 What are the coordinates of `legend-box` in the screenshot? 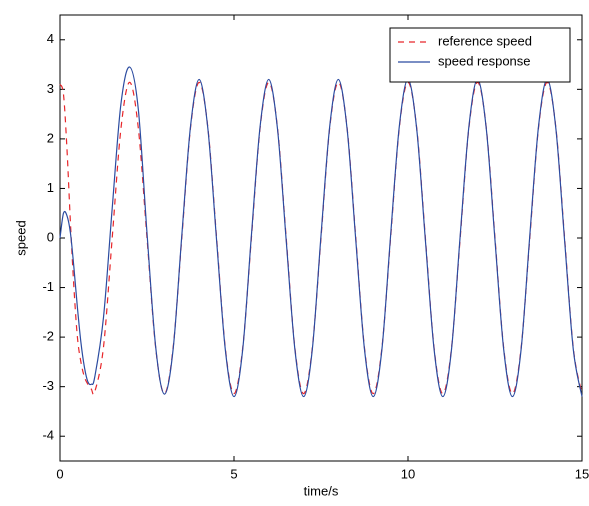 It's located at (480, 55).